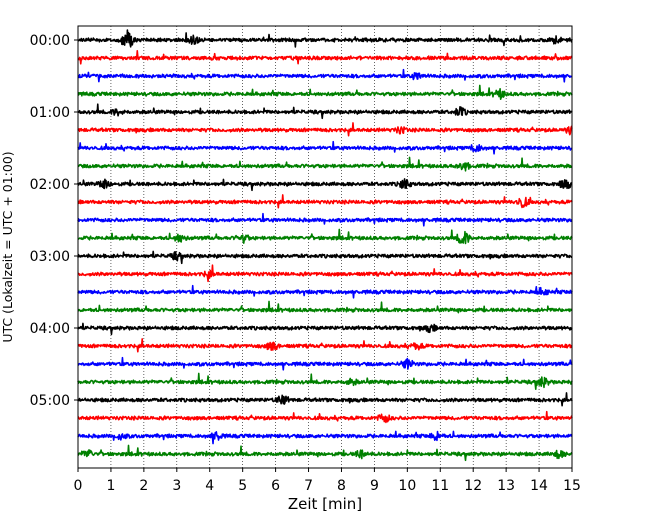 This screenshot has height=520, width=650. I want to click on y-tick-label-4: 04:00, so click(50, 329).